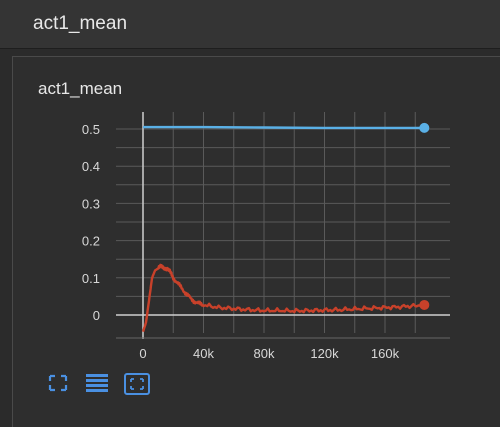 Image resolution: width=500 pixels, height=427 pixels. What do you see at coordinates (324, 353) in the screenshot?
I see `x-tick-label: 120k` at bounding box center [324, 353].